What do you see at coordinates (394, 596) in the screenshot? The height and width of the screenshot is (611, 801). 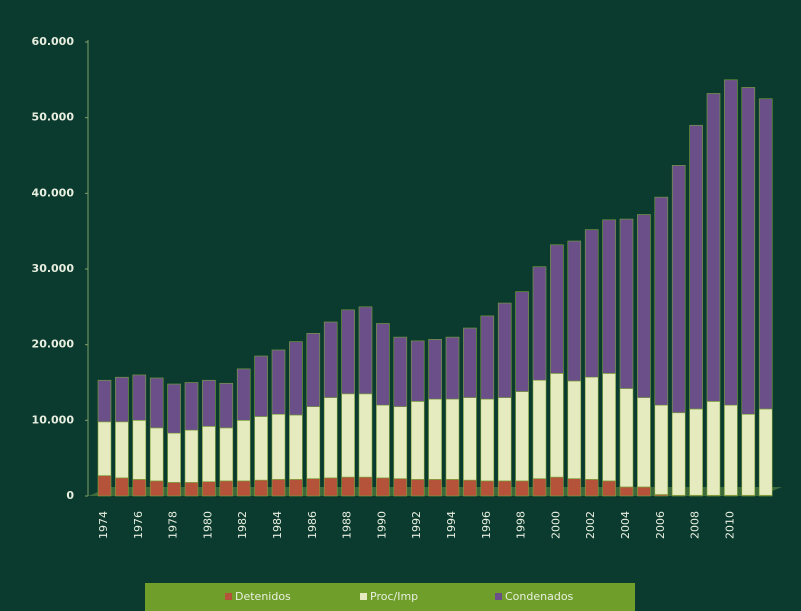 I see `legend-label: Proc/Imp` at bounding box center [394, 596].